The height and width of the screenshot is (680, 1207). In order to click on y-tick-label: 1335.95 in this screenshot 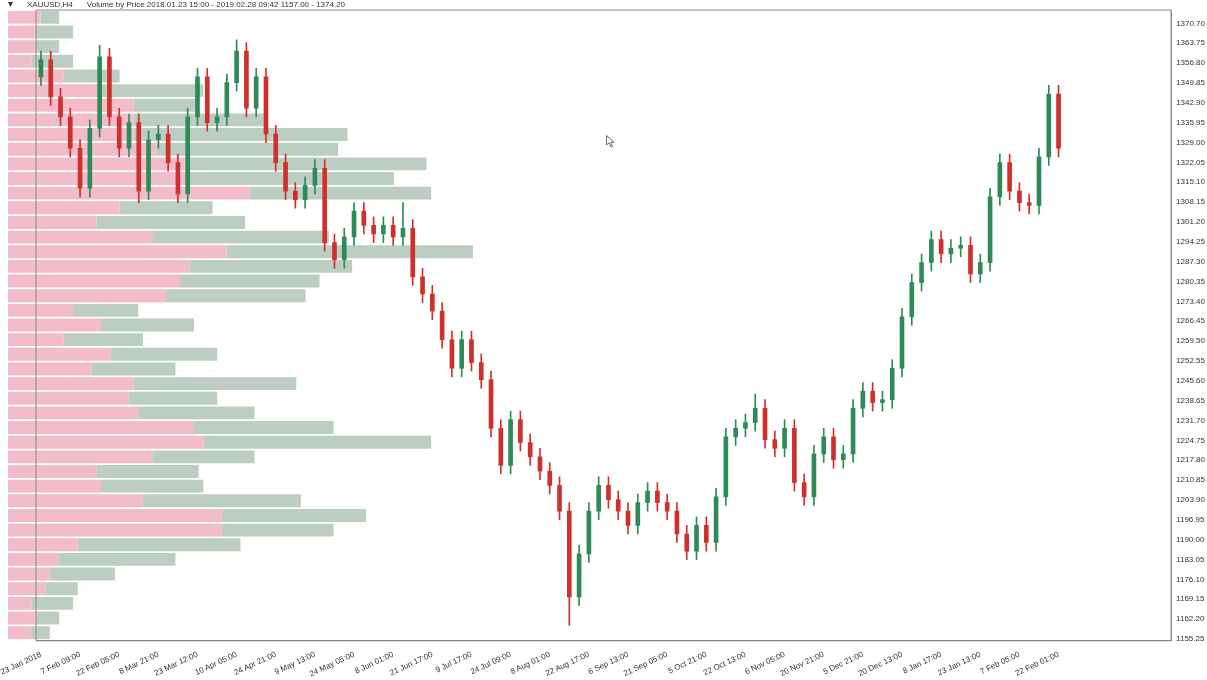, I will do `click(1191, 122)`.